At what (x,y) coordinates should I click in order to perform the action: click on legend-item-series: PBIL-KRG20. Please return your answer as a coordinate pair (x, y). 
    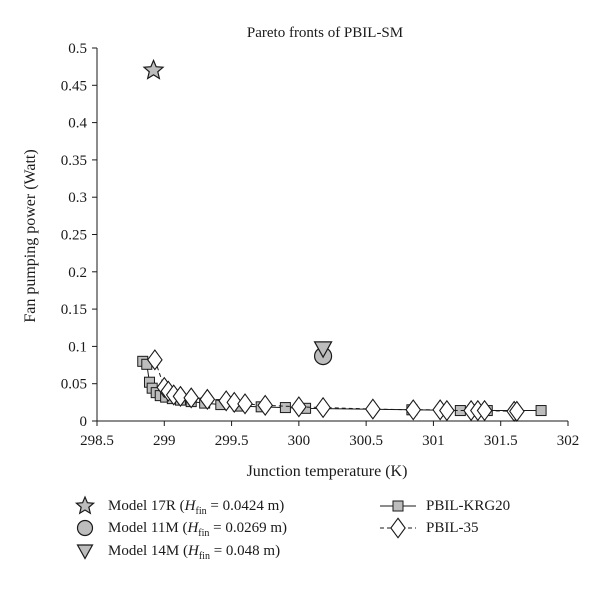
    Looking at the image, I should click on (445, 506).